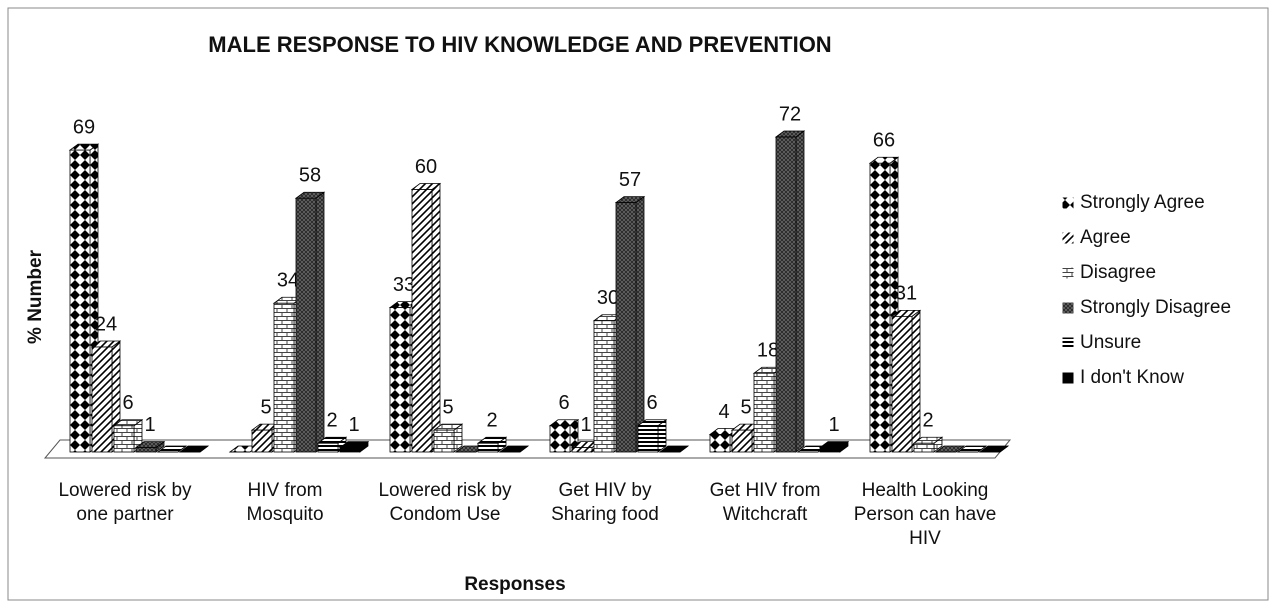 The image size is (1276, 609). What do you see at coordinates (106, 324) in the screenshot?
I see `data-label: 24` at bounding box center [106, 324].